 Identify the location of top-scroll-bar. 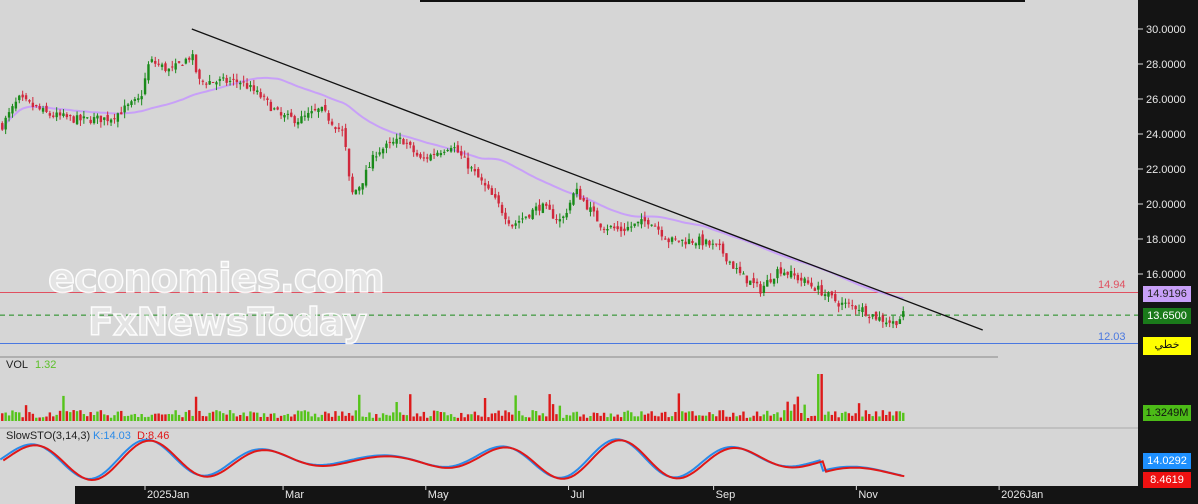
(722, 1).